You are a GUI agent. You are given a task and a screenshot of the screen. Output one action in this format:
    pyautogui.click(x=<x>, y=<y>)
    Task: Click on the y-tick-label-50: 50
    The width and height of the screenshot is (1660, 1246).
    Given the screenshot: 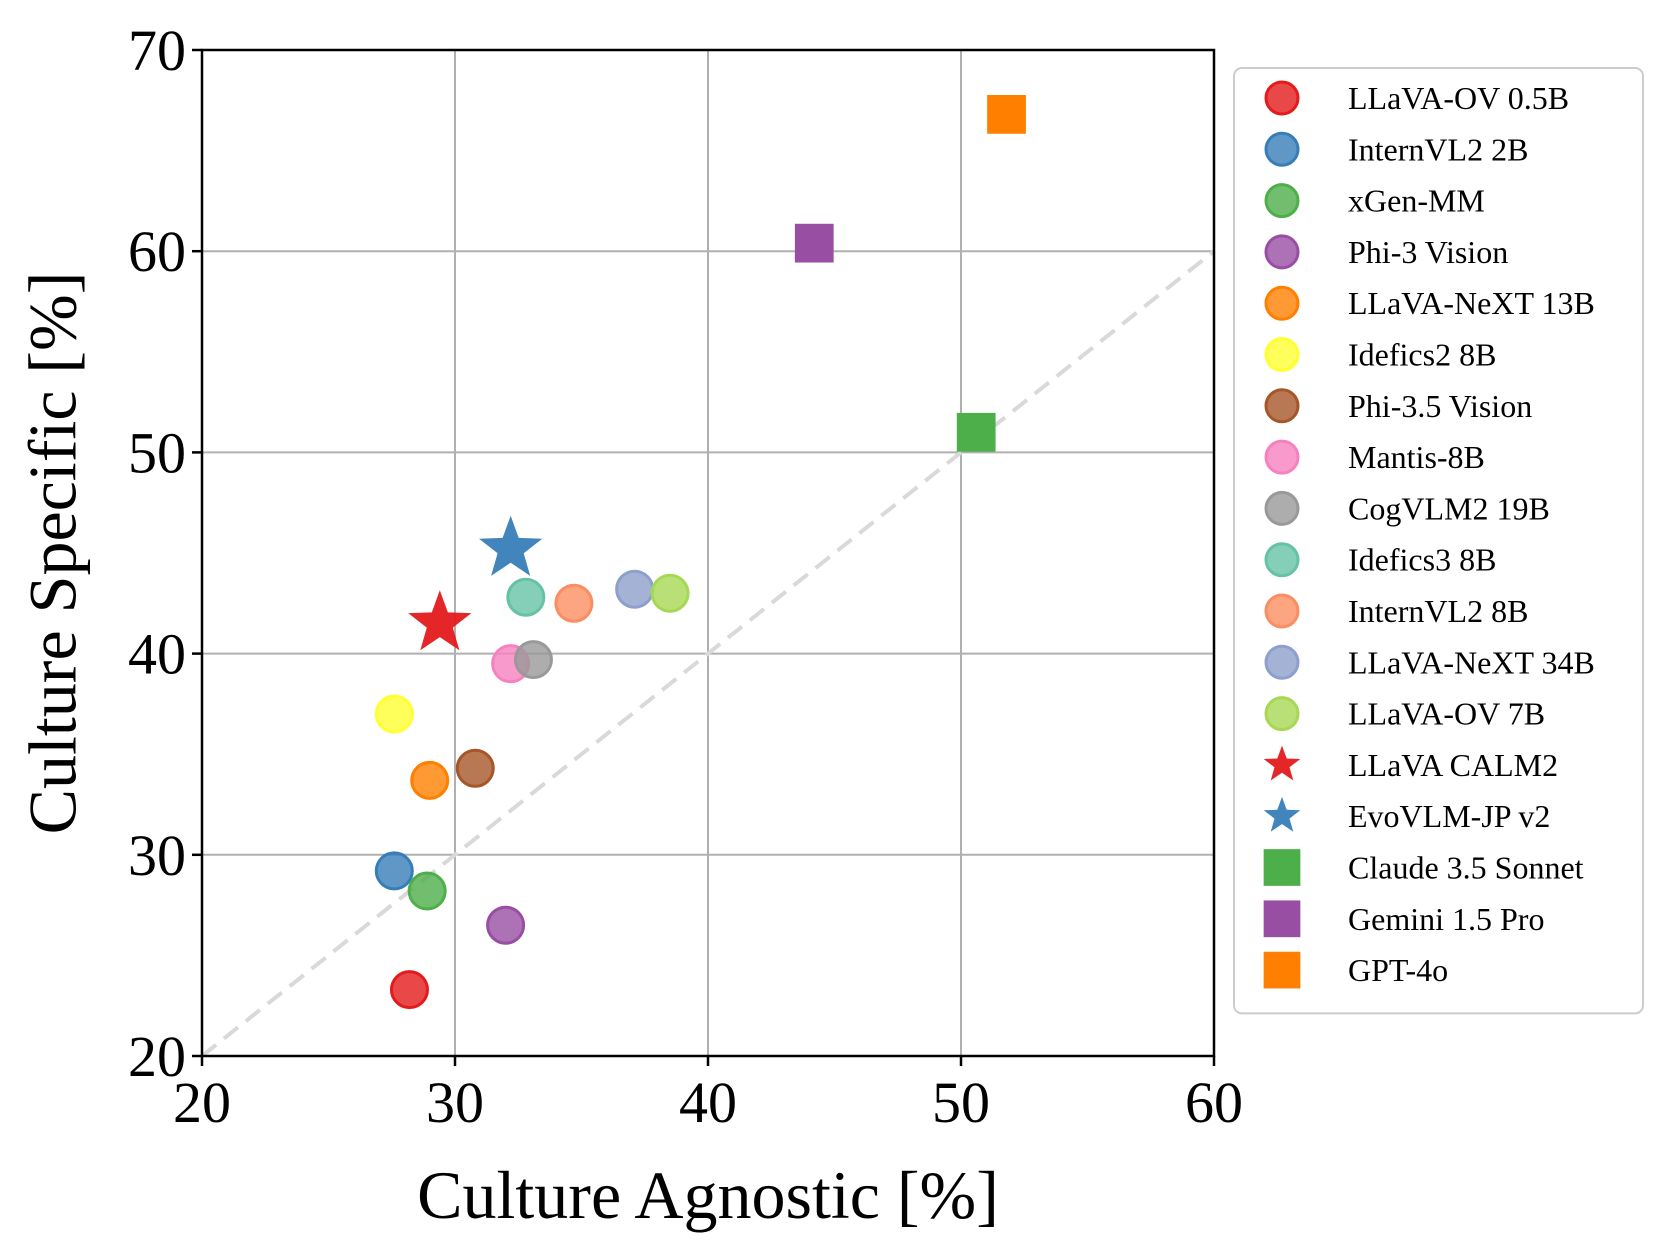 What is the action you would take?
    pyautogui.click(x=157, y=452)
    